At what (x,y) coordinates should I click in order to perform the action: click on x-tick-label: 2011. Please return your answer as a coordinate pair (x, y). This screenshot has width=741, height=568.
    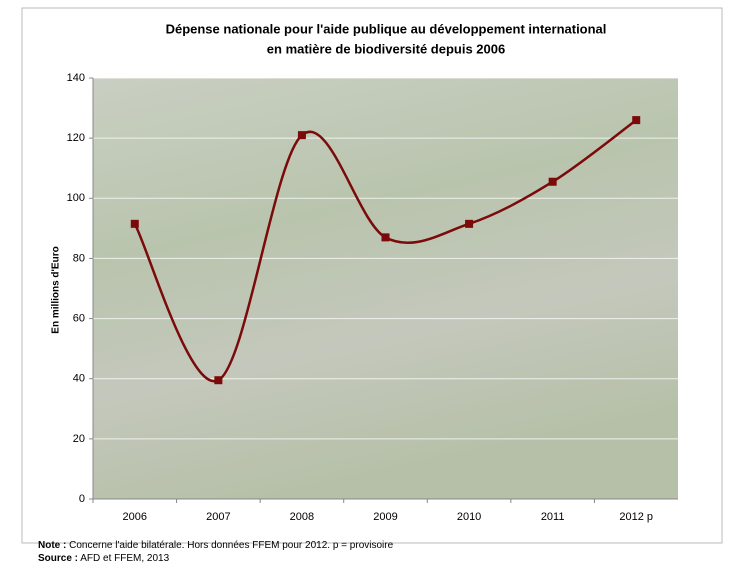
    Looking at the image, I should click on (553, 517).